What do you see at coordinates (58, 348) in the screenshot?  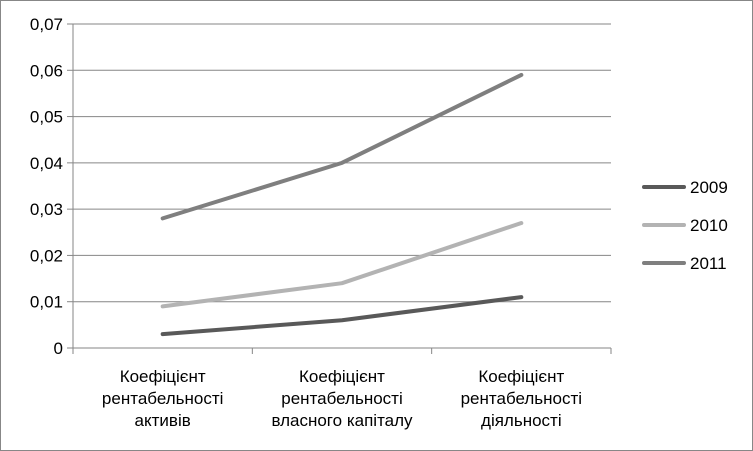 I see `y-tick-label: 0` at bounding box center [58, 348].